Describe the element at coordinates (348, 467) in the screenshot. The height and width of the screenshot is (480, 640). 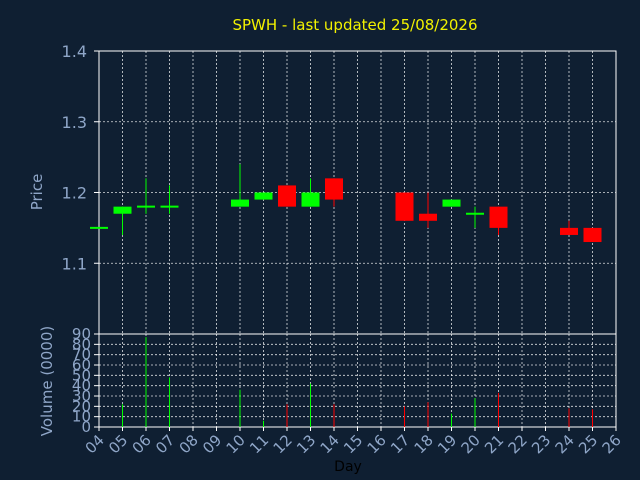
I see `day-axis-label: Day` at that location.